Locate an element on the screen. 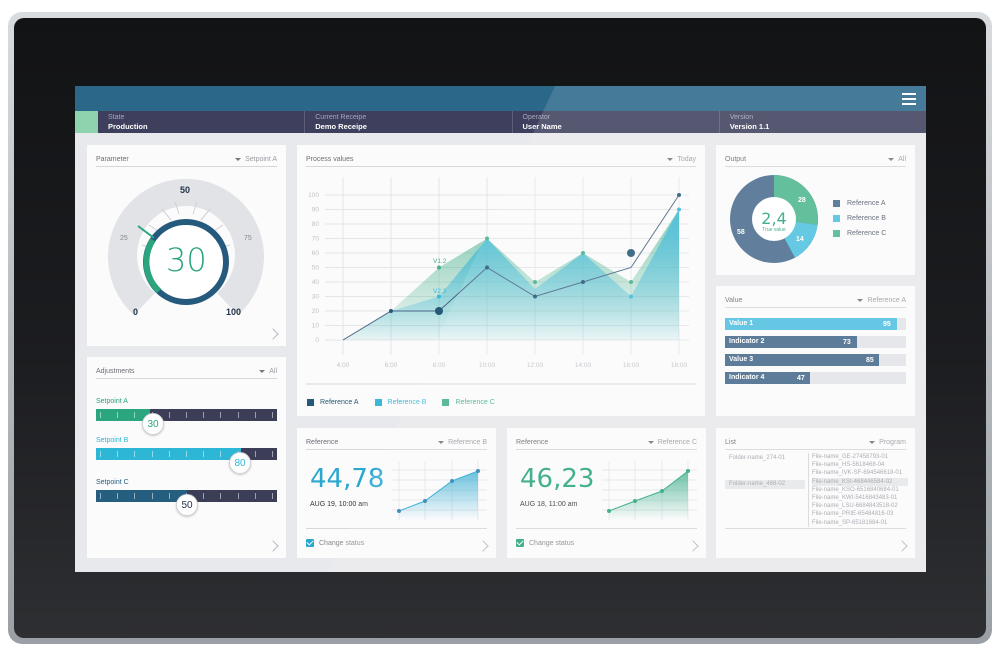 The image size is (1000, 656). list-filter-dropdown: Program is located at coordinates (887, 442).